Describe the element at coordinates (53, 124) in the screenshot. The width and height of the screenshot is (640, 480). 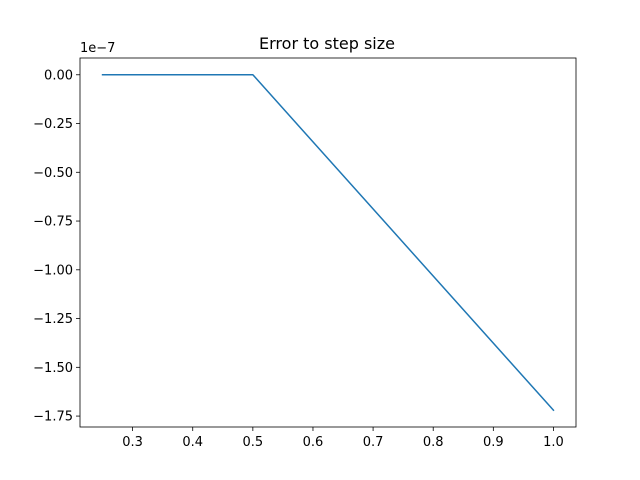
I see `y-tick-label: −0.25` at that location.